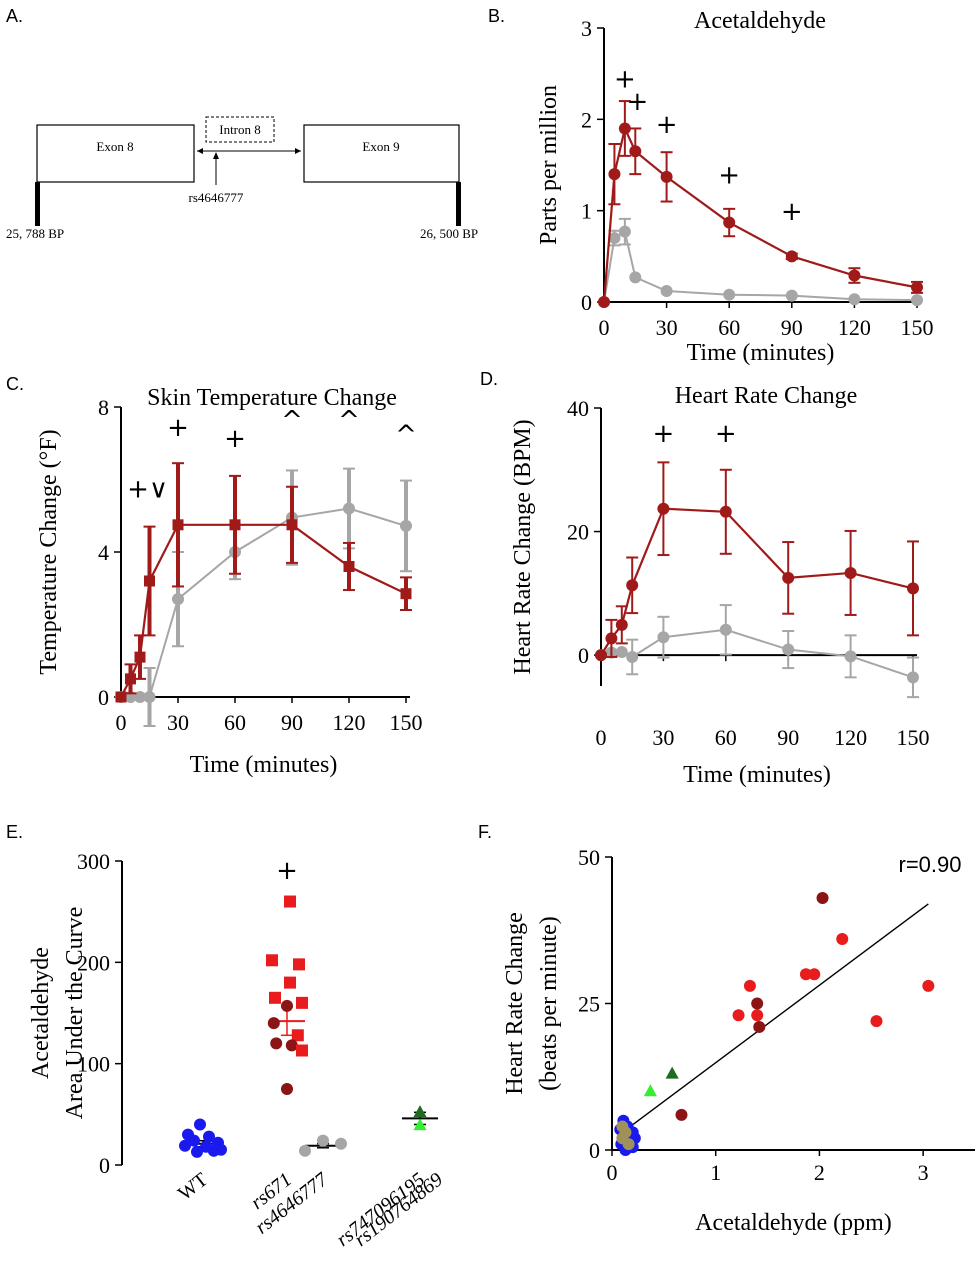 Image resolution: width=980 pixels, height=1280 pixels. Describe the element at coordinates (757, 775) in the screenshot. I see `chart-d-x-label: Time (minutes)` at that location.